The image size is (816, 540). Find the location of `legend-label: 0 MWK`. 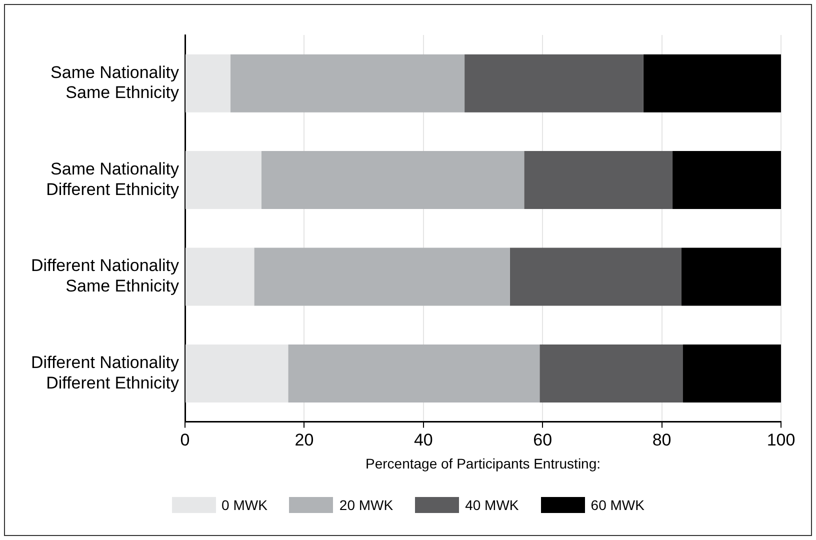

legend-label: 0 MWK is located at coordinates (245, 505).